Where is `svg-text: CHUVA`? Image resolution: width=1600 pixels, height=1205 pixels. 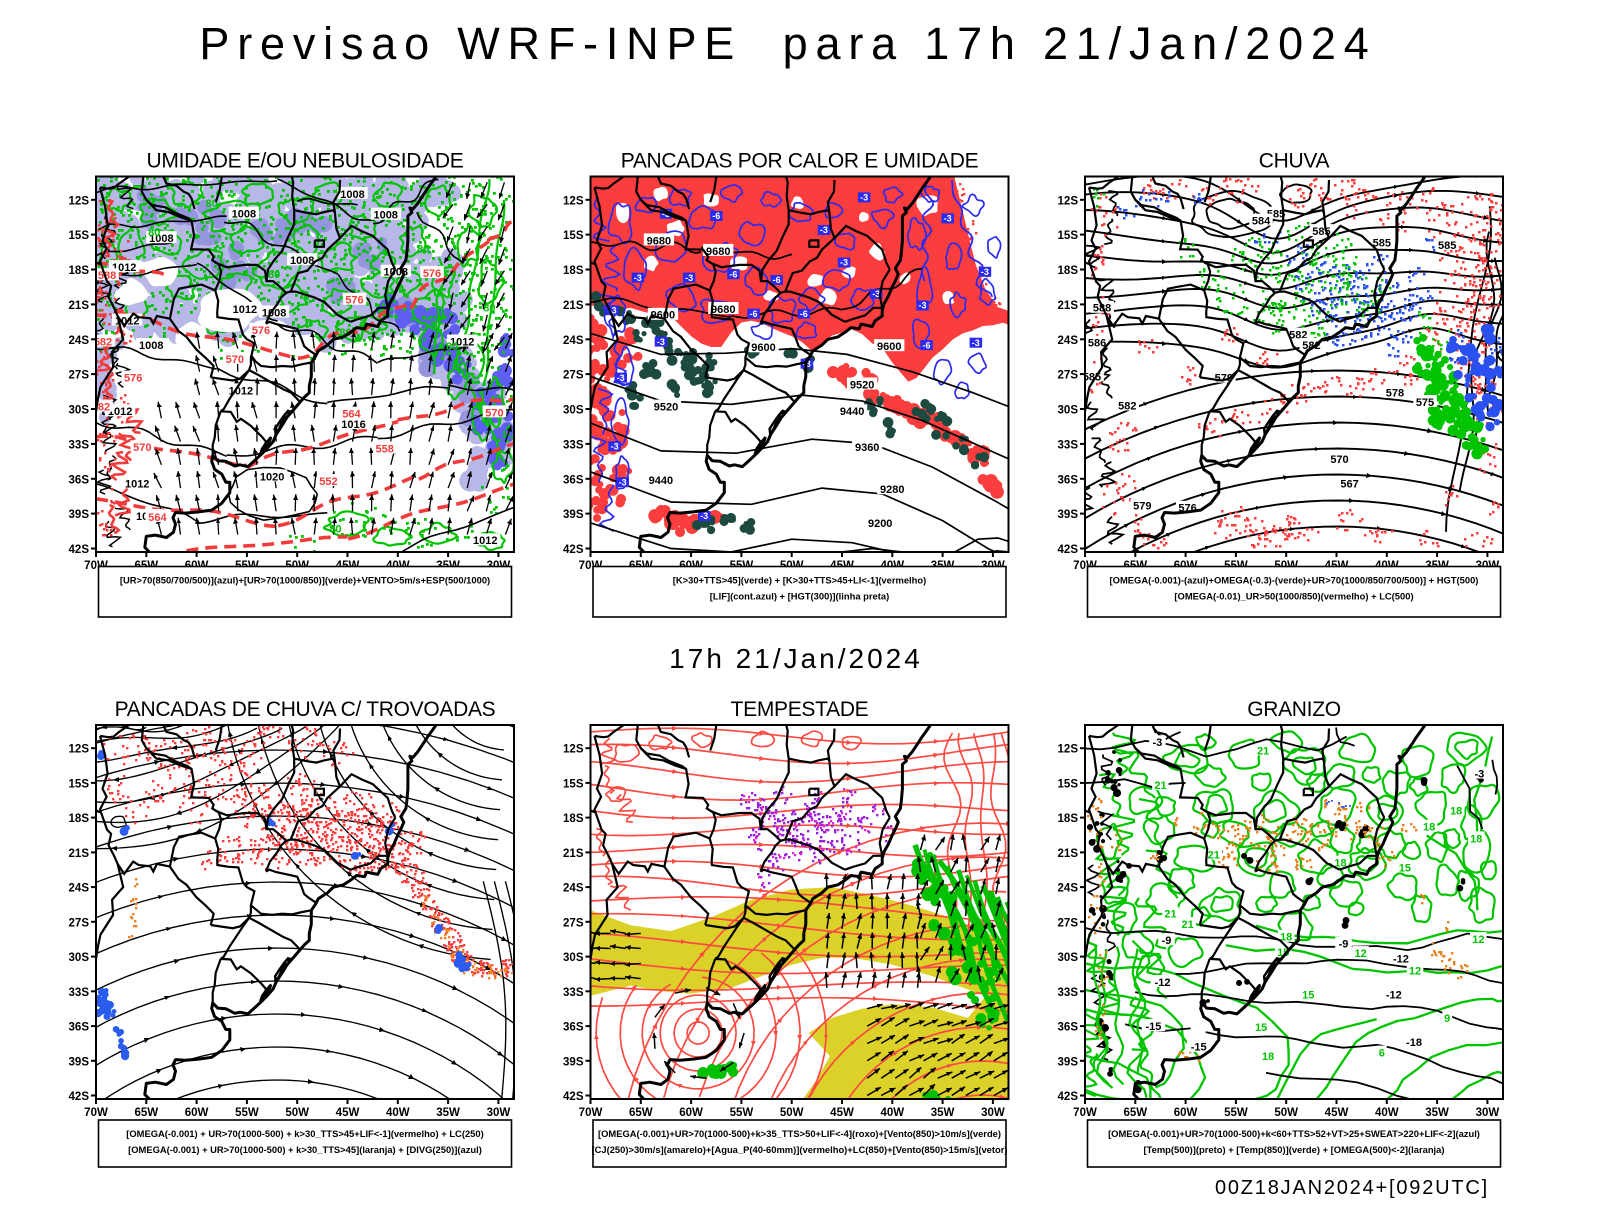 svg-text: CHUVA is located at coordinates (1294, 161).